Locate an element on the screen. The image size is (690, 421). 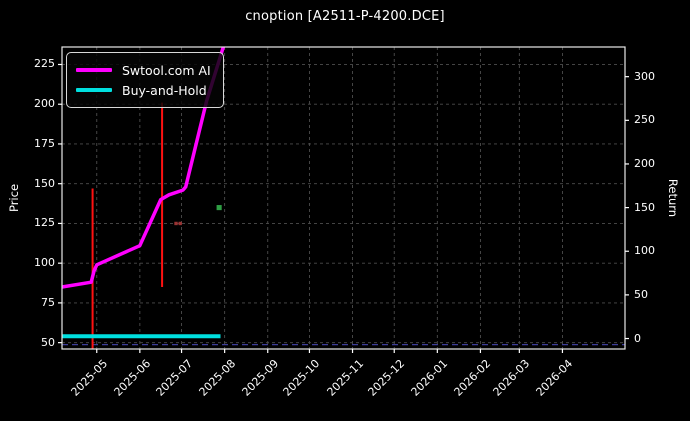
y-left-tick-label: 175 is located at coordinates (44, 143).